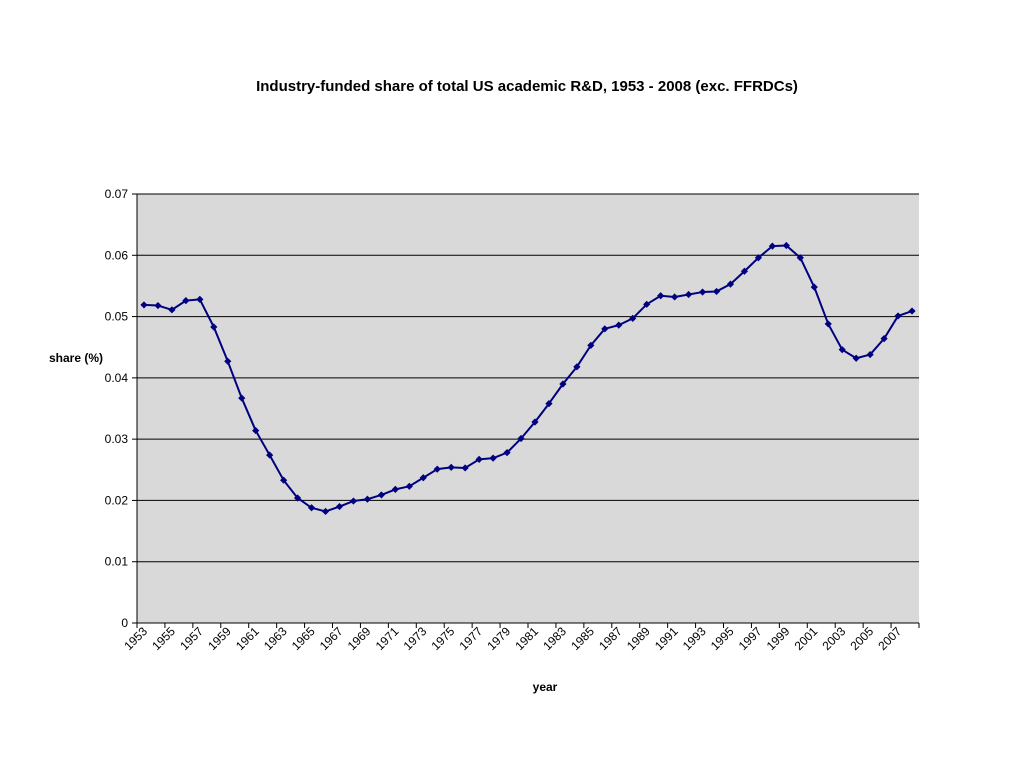 This screenshot has height=768, width=1024. Describe the element at coordinates (610, 638) in the screenshot. I see `x-tick-label: 1987` at that location.